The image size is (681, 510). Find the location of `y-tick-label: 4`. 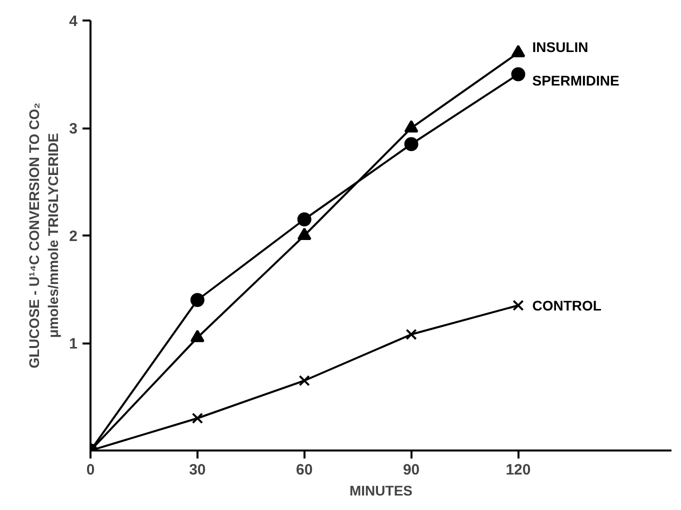

y-tick-label: 4 is located at coordinates (73, 21).